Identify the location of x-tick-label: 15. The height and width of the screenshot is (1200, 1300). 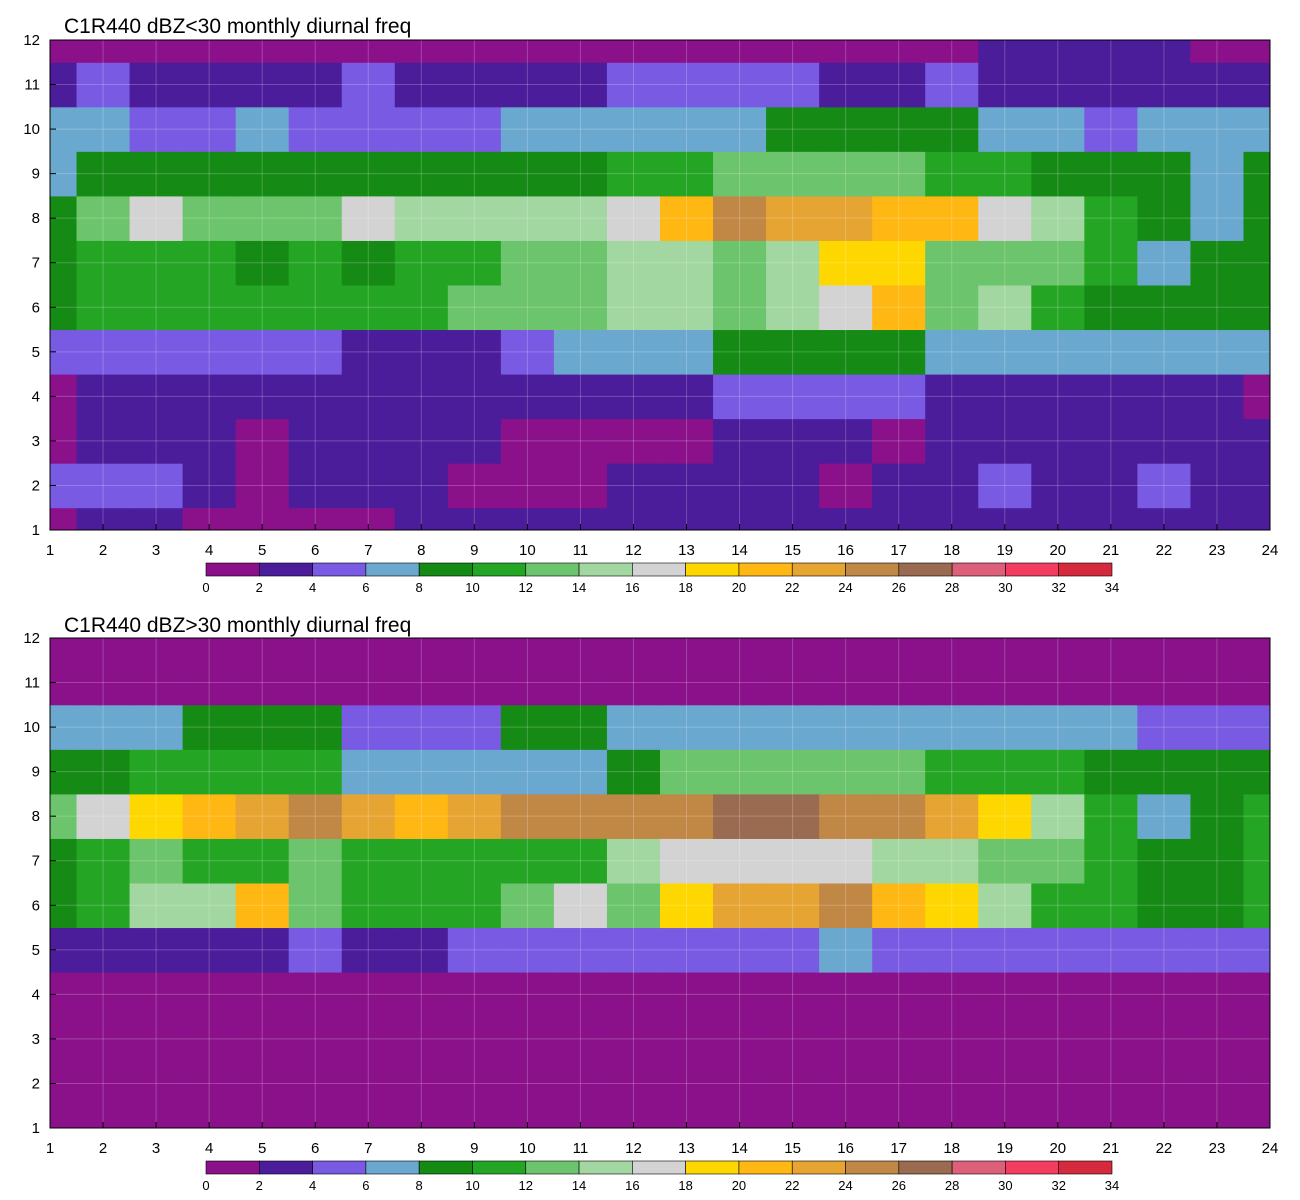
(792, 1148).